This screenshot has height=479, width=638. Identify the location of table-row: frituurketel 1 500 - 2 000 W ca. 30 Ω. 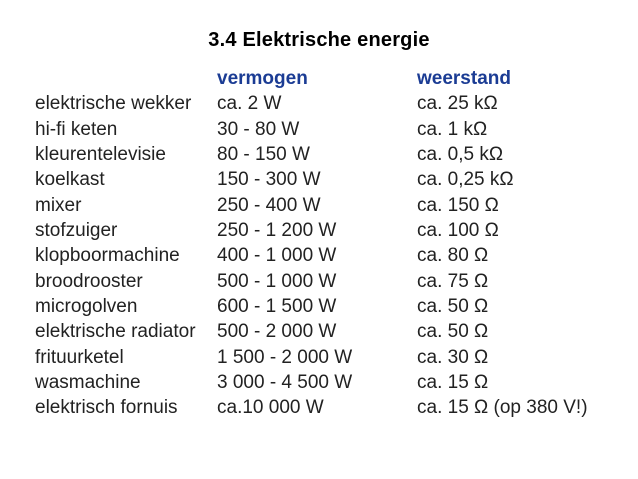
(336, 357).